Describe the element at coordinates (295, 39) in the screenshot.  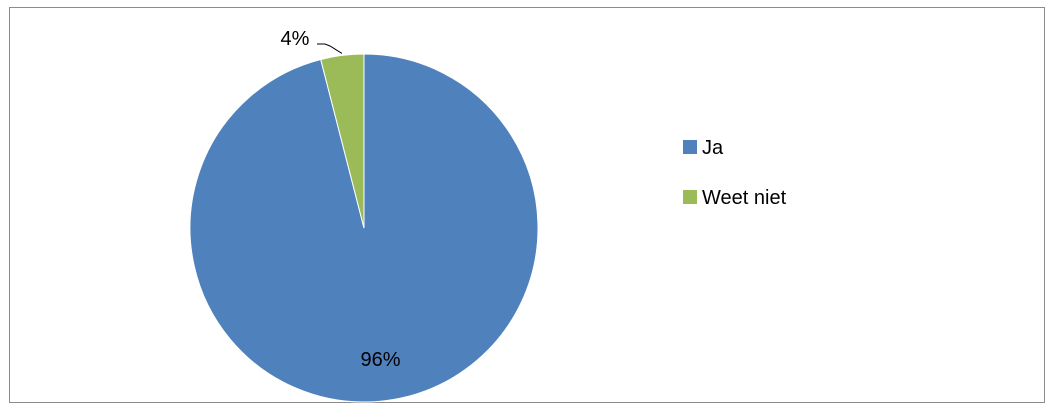
I see `data-label-weet-niet: 4%` at that location.